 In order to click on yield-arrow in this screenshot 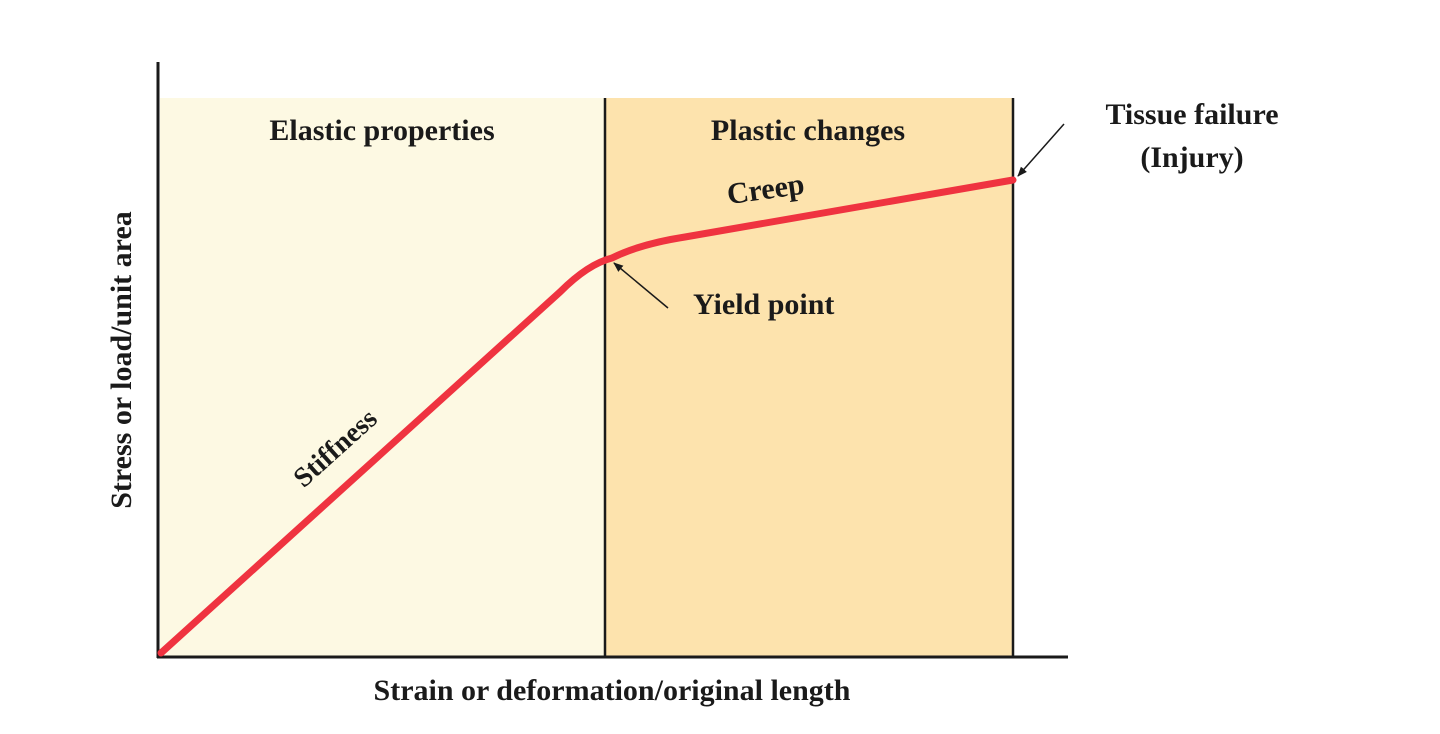, I will do `click(641, 285)`.